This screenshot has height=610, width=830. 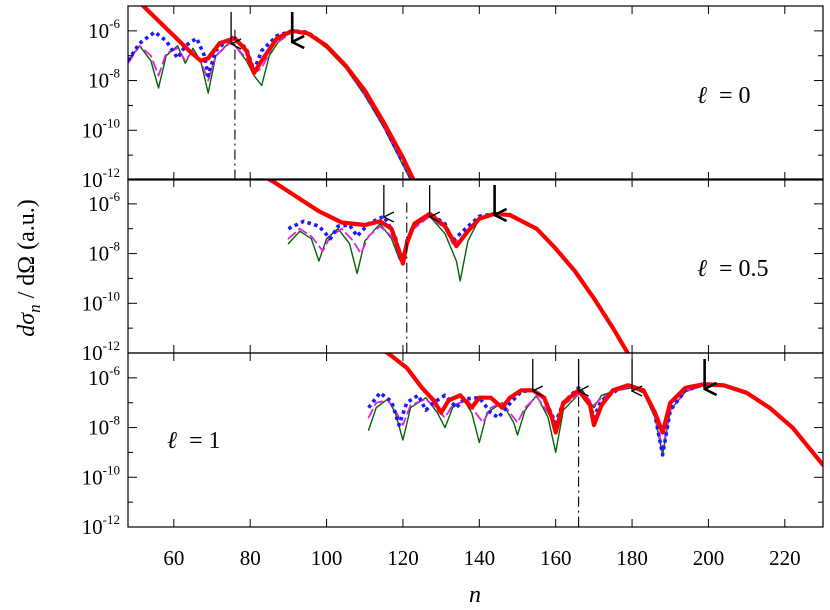 I want to click on panel-1-series, so click(x=272, y=93).